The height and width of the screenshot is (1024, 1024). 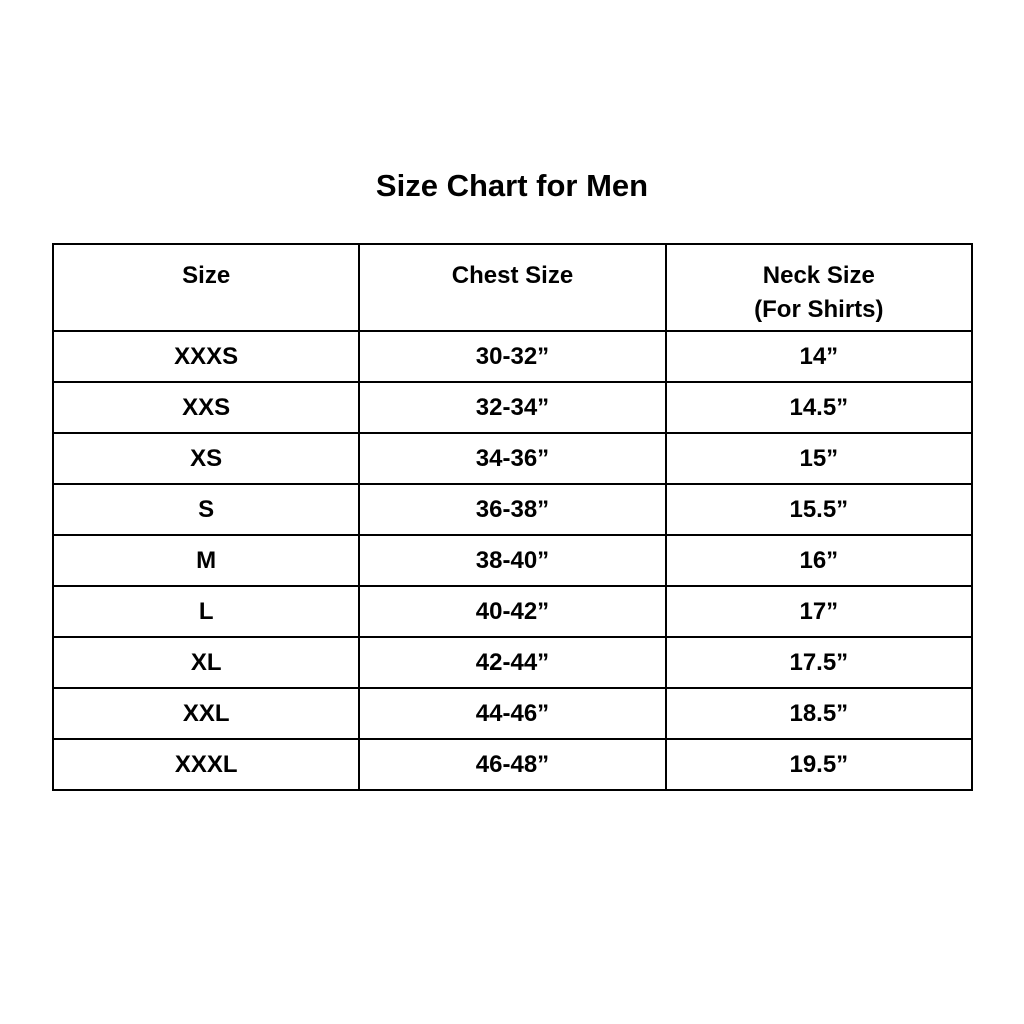 I want to click on column-header-label: Size, so click(x=206, y=275).